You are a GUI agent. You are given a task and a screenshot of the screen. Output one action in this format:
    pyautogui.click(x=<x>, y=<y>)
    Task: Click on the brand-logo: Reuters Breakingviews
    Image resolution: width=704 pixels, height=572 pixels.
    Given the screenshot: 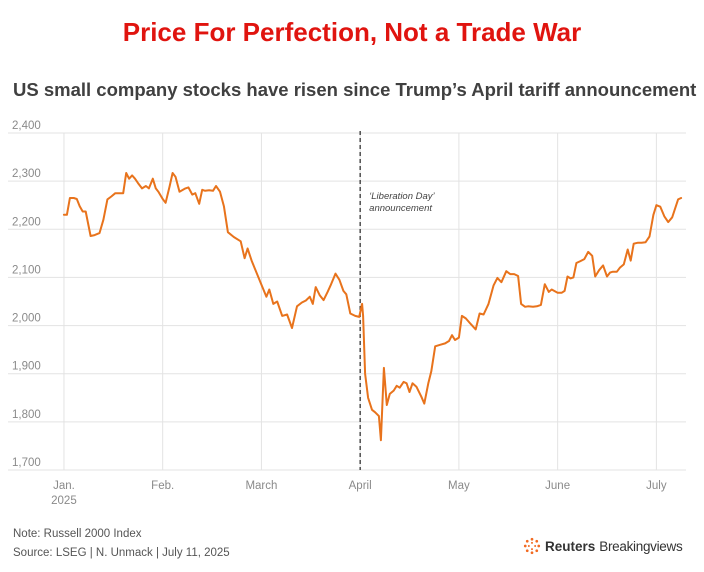 What is the action you would take?
    pyautogui.click(x=603, y=546)
    